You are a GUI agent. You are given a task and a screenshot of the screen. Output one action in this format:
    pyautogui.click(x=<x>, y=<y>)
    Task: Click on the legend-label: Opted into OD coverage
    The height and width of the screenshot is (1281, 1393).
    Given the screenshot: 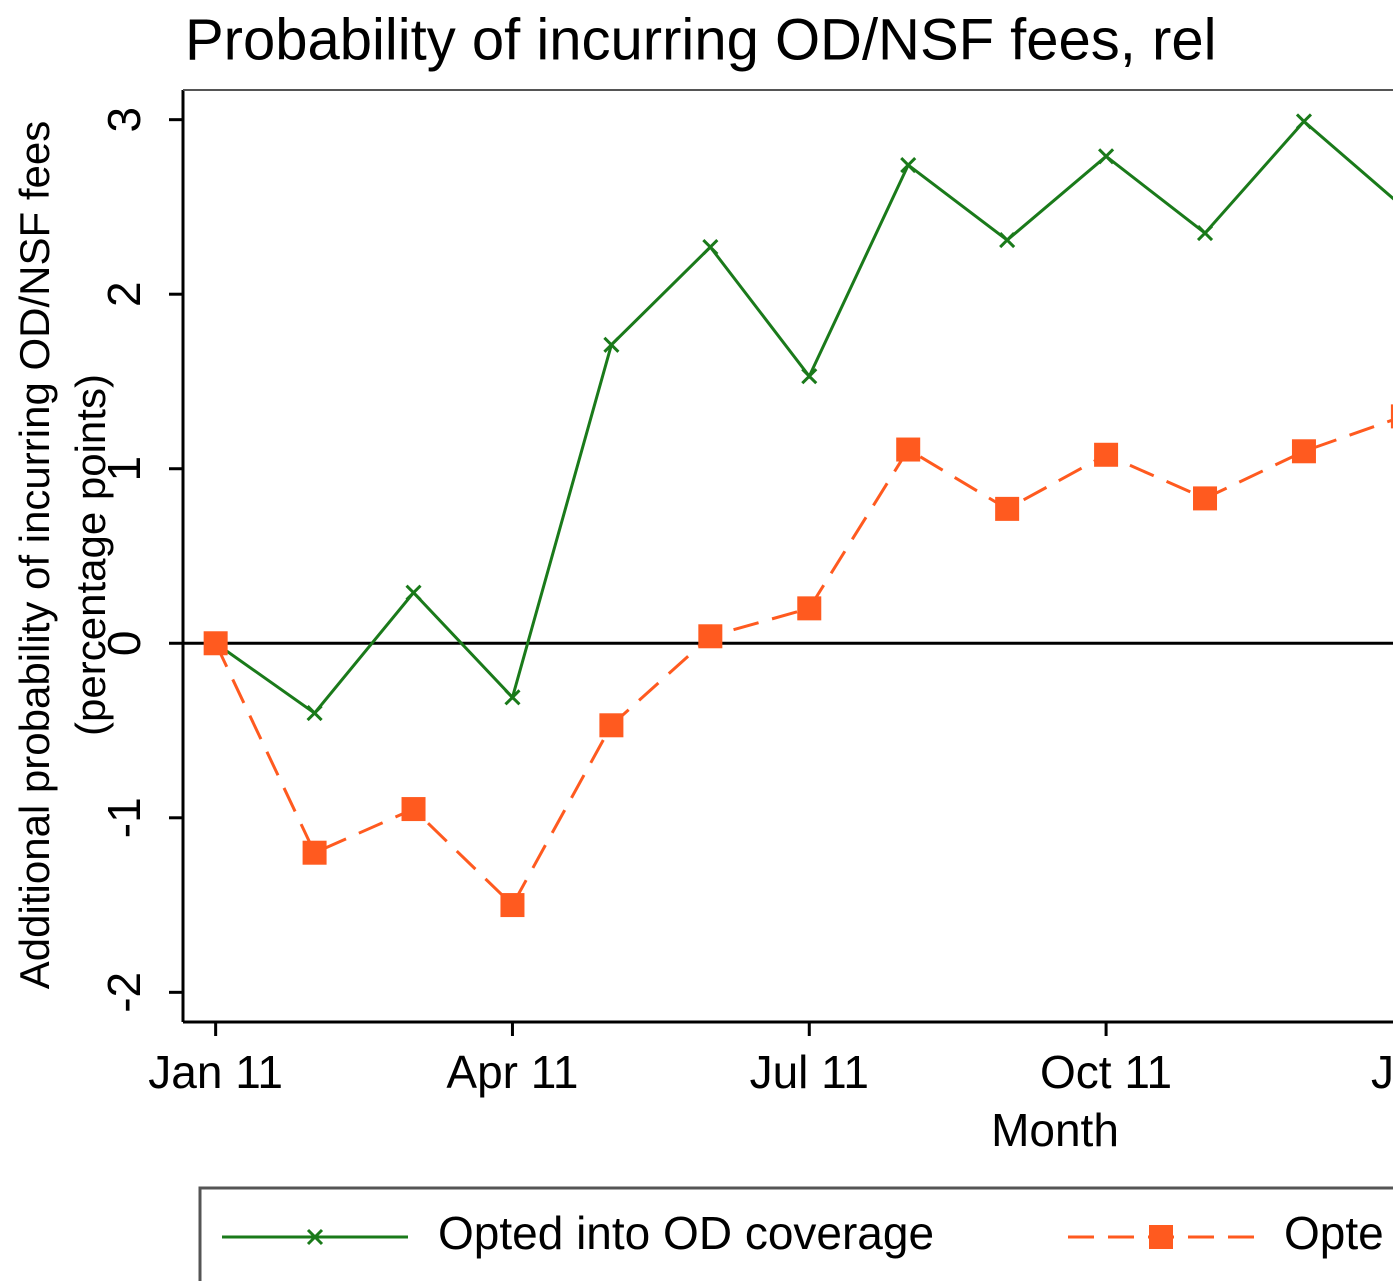 What is the action you would take?
    pyautogui.click(x=686, y=1233)
    